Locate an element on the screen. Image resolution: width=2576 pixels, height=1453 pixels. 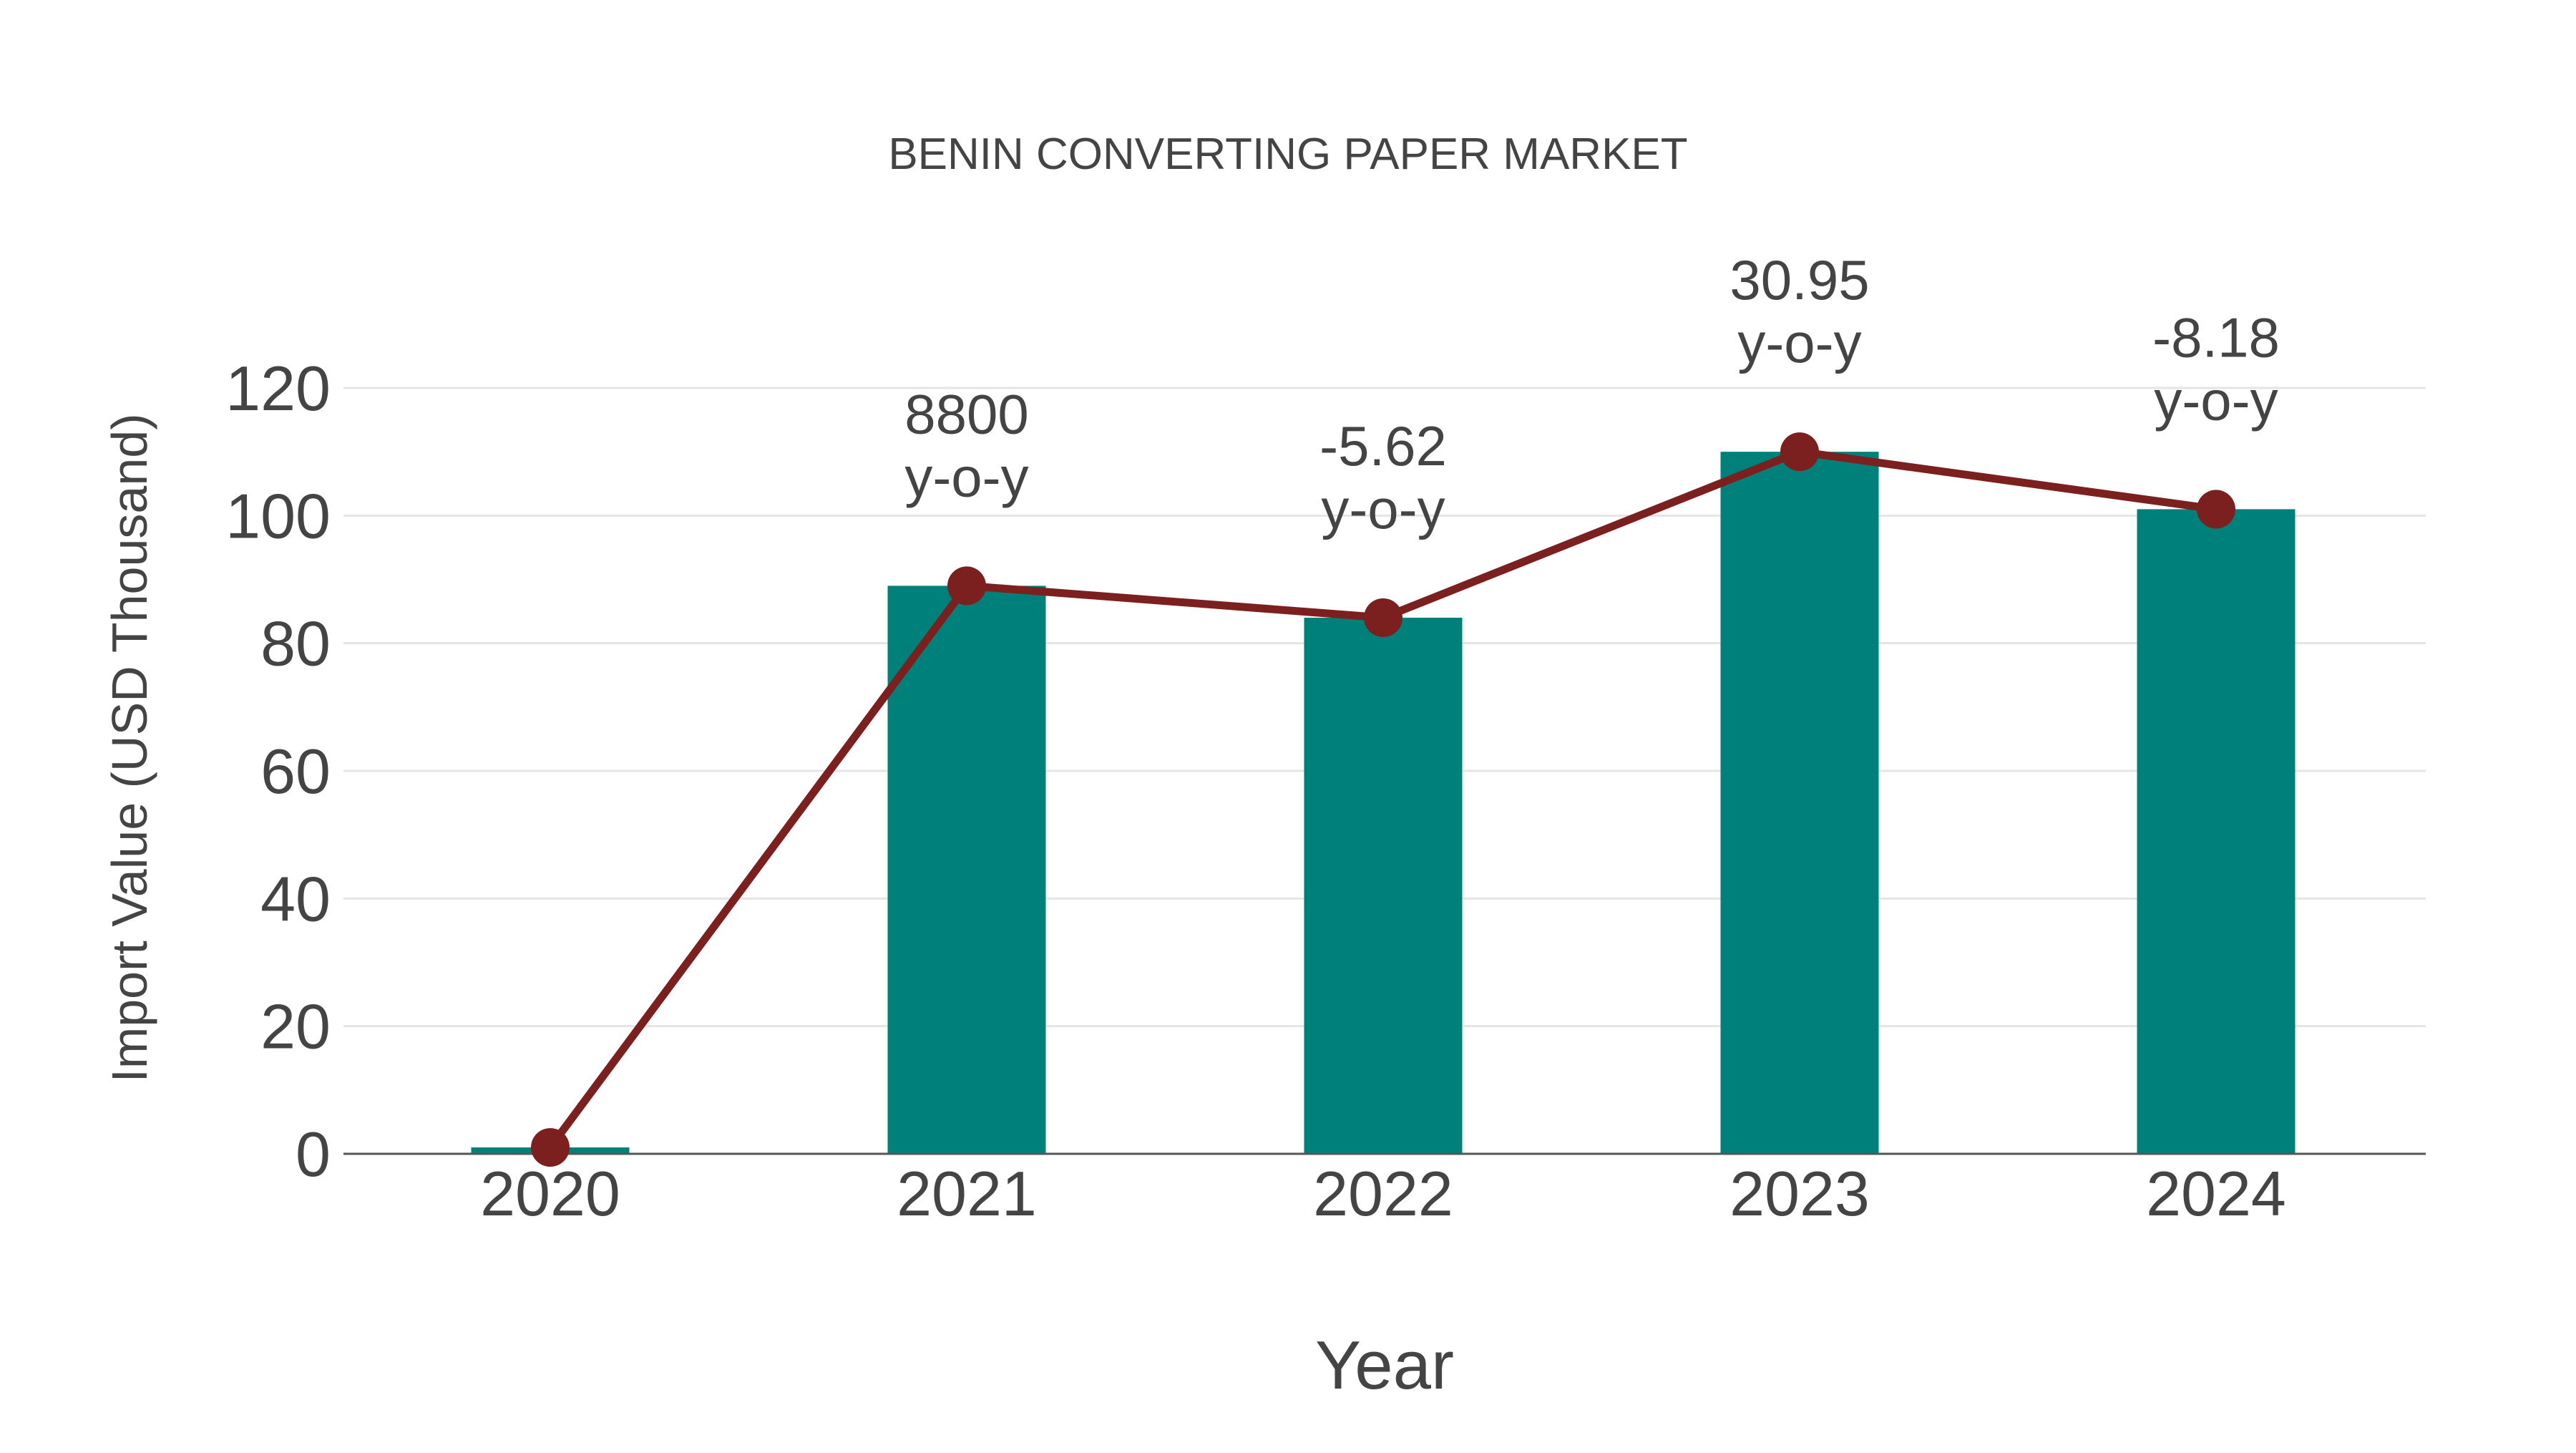
x-tick-label: 2024 is located at coordinates (2216, 1193).